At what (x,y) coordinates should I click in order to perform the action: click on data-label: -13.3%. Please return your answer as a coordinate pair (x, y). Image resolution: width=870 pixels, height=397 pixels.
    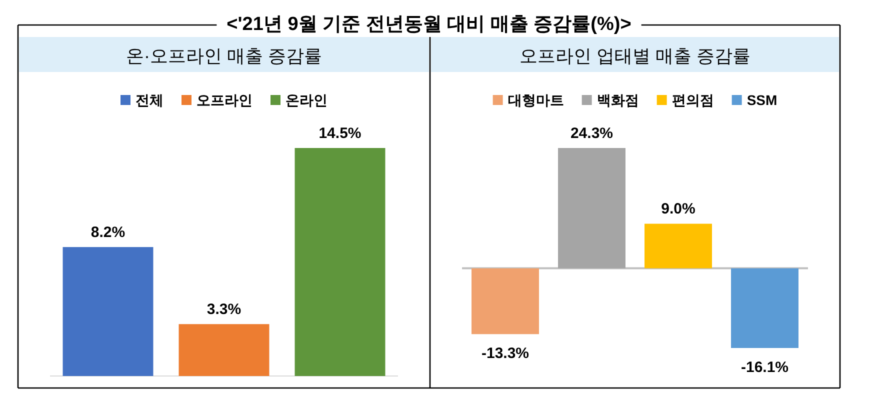
    Looking at the image, I should click on (505, 353).